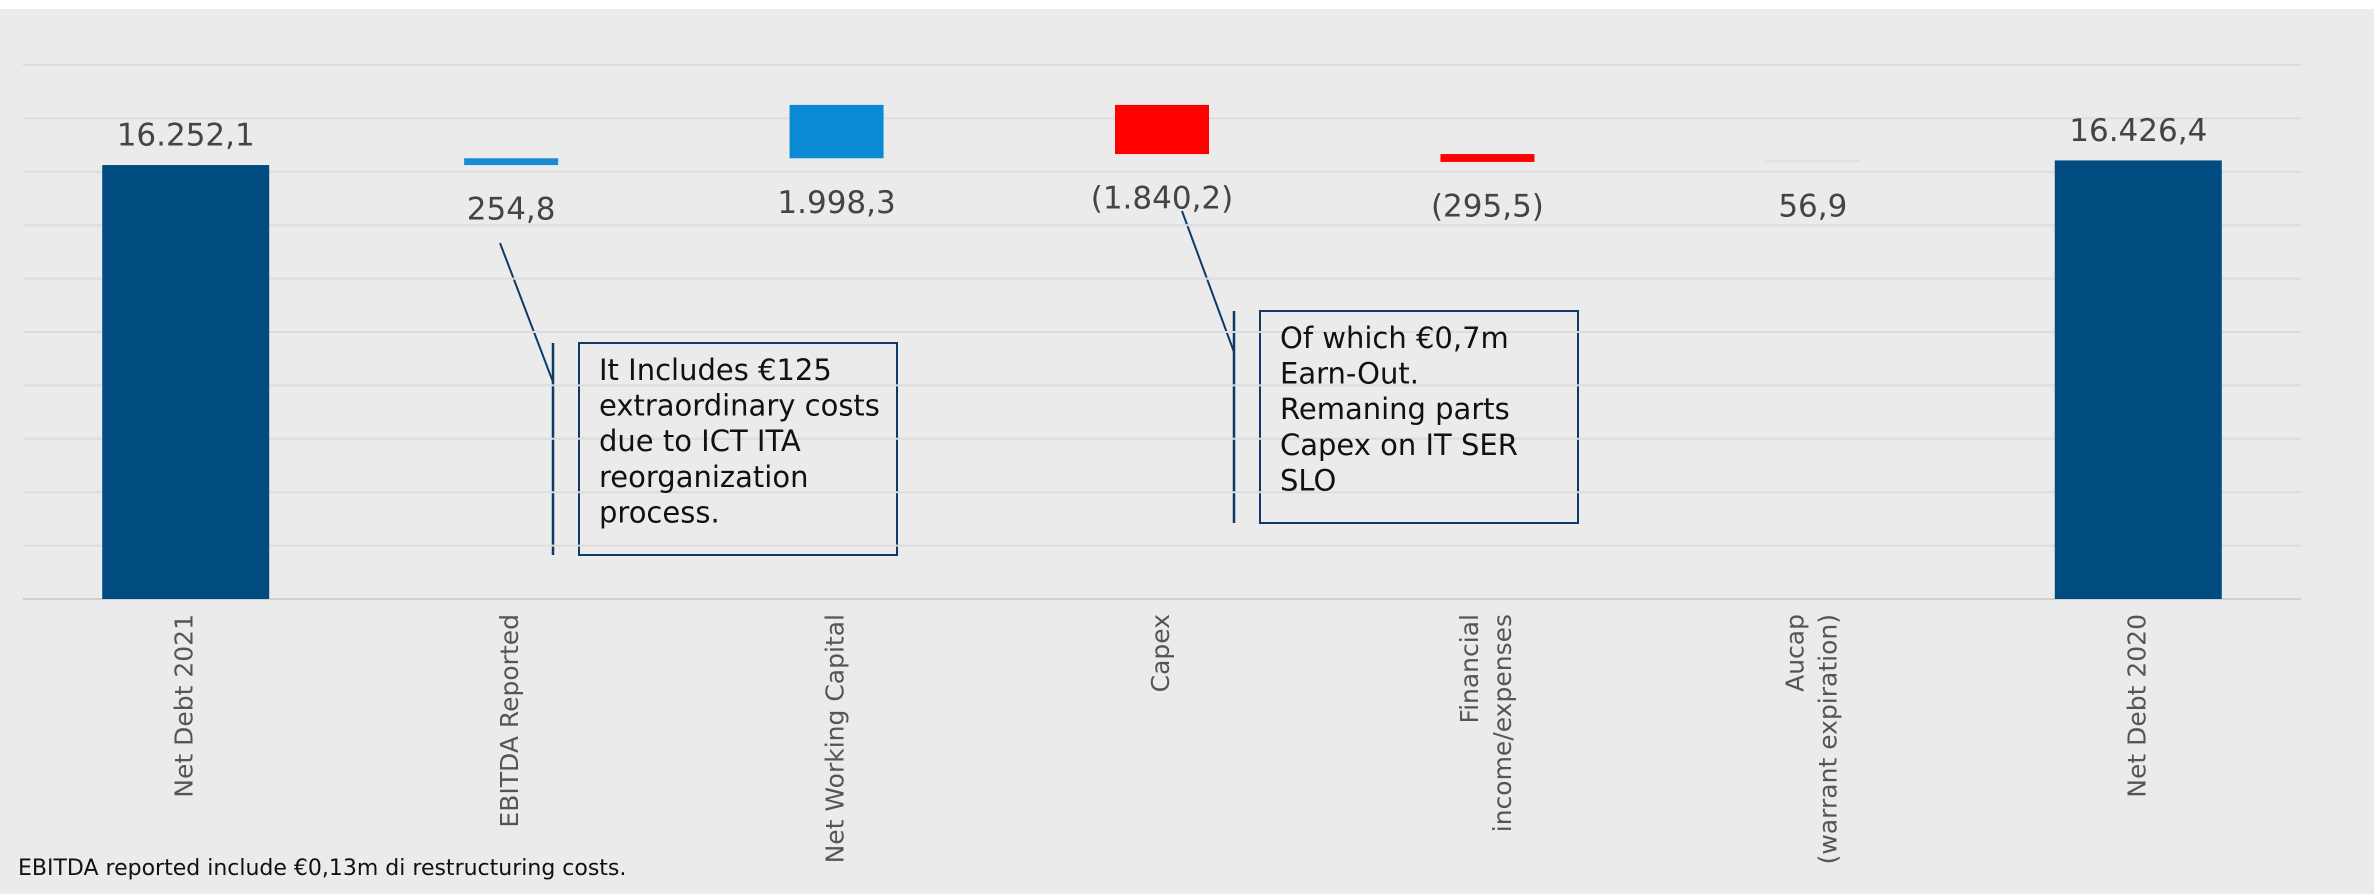 This screenshot has width=2374, height=894. I want to click on annotation-text: Earn-Out., so click(1349, 374).